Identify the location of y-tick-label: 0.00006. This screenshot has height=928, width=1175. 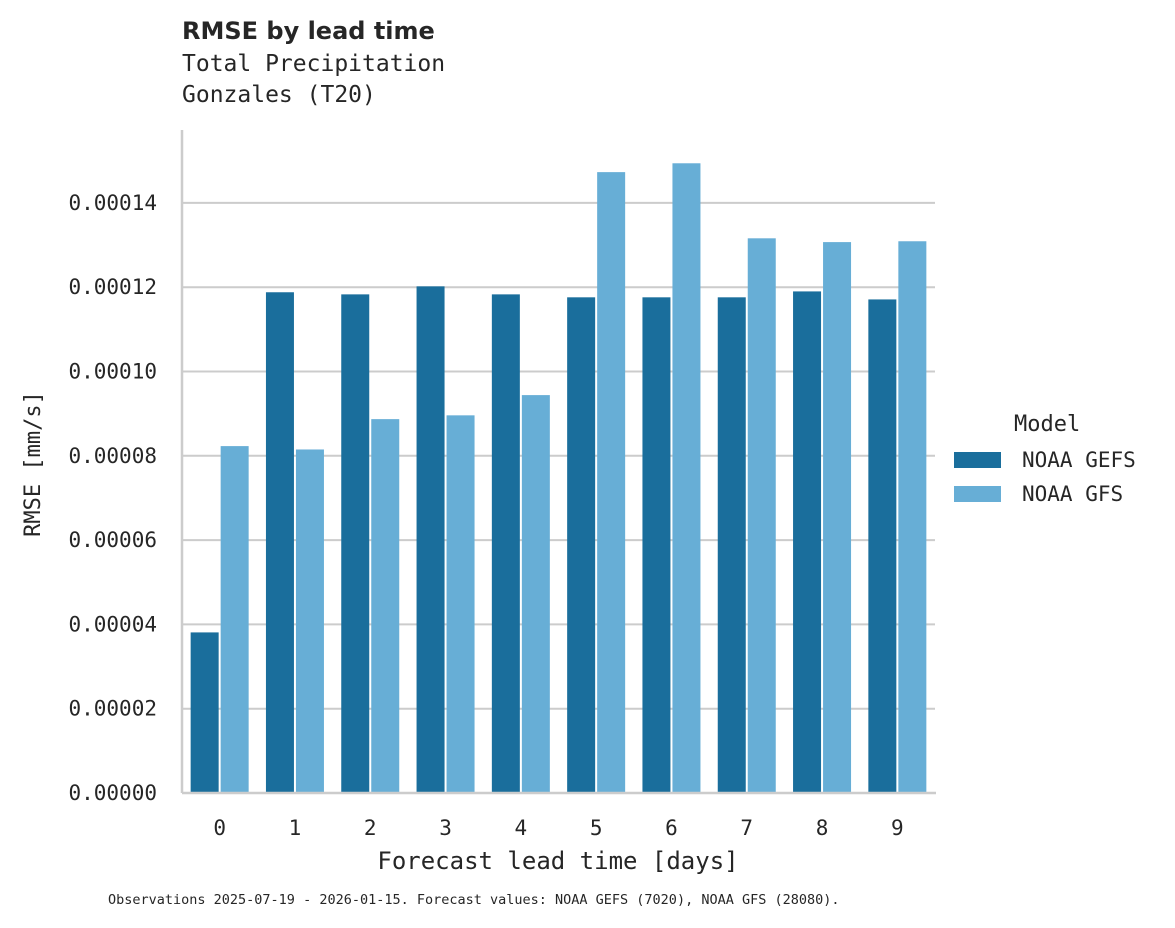
(112, 540).